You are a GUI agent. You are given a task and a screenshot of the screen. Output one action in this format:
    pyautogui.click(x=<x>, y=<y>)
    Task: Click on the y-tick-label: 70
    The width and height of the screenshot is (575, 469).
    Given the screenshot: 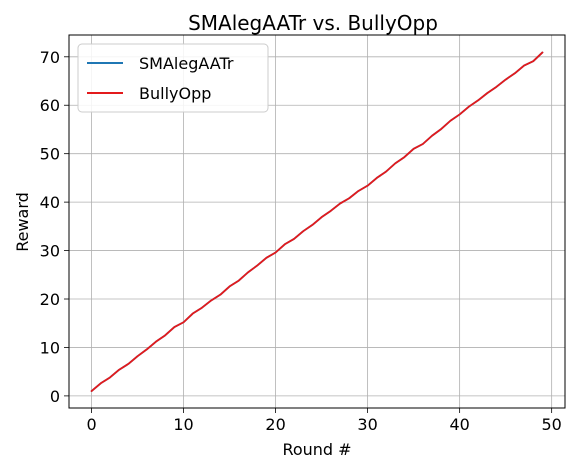 What is the action you would take?
    pyautogui.click(x=50, y=57)
    